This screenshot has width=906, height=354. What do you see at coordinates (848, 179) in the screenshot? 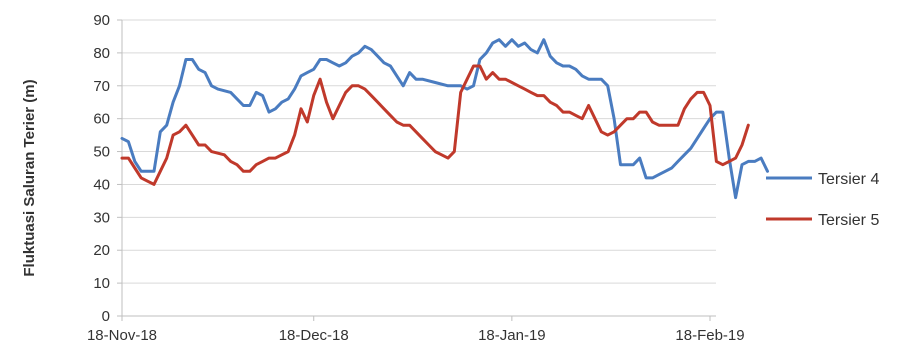
I see `legend-label: Tersier 4` at bounding box center [848, 179].